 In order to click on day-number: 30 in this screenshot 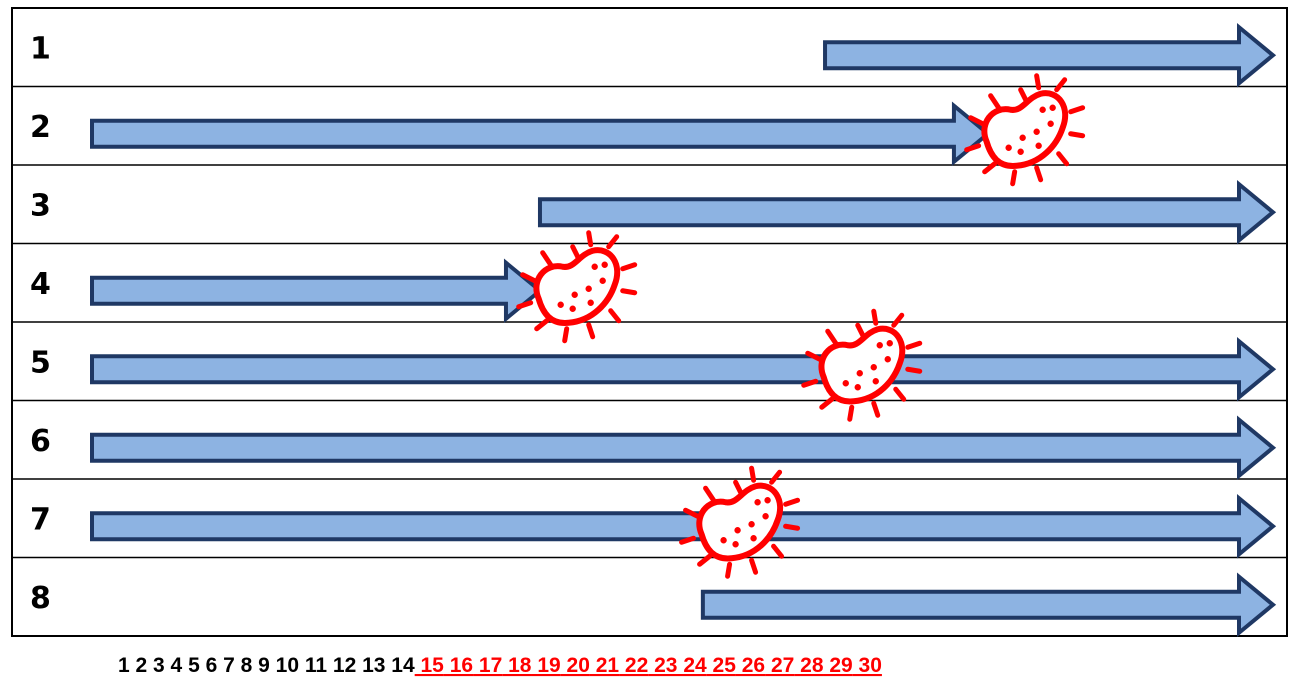, I will do `click(867, 665)`.